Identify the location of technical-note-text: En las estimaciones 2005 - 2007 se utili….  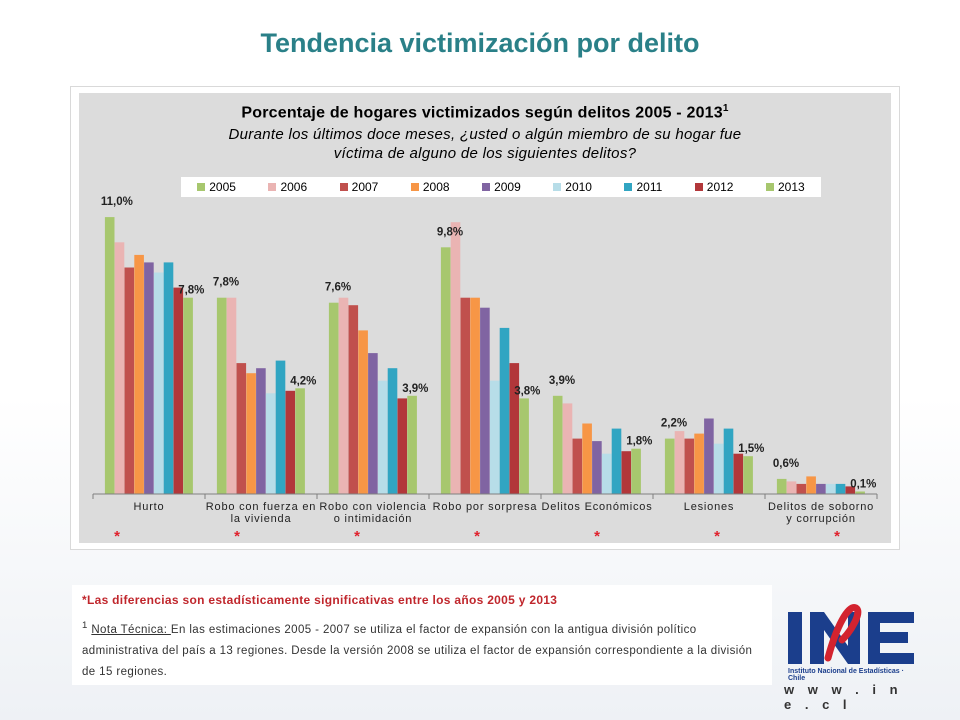
(417, 650).